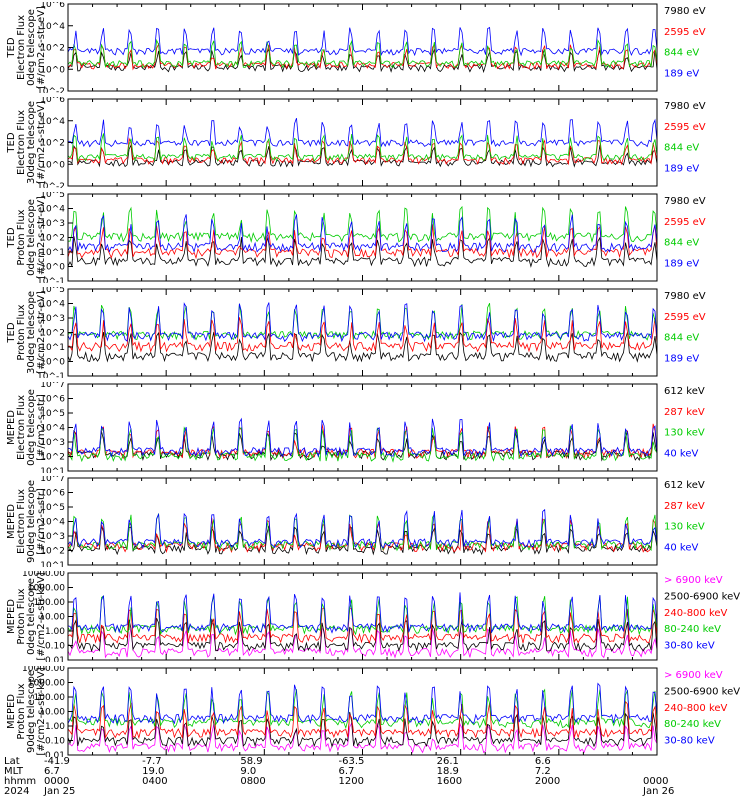  Describe the element at coordinates (51, 185) in the screenshot. I see `y-tick-label: 10^-2` at that location.